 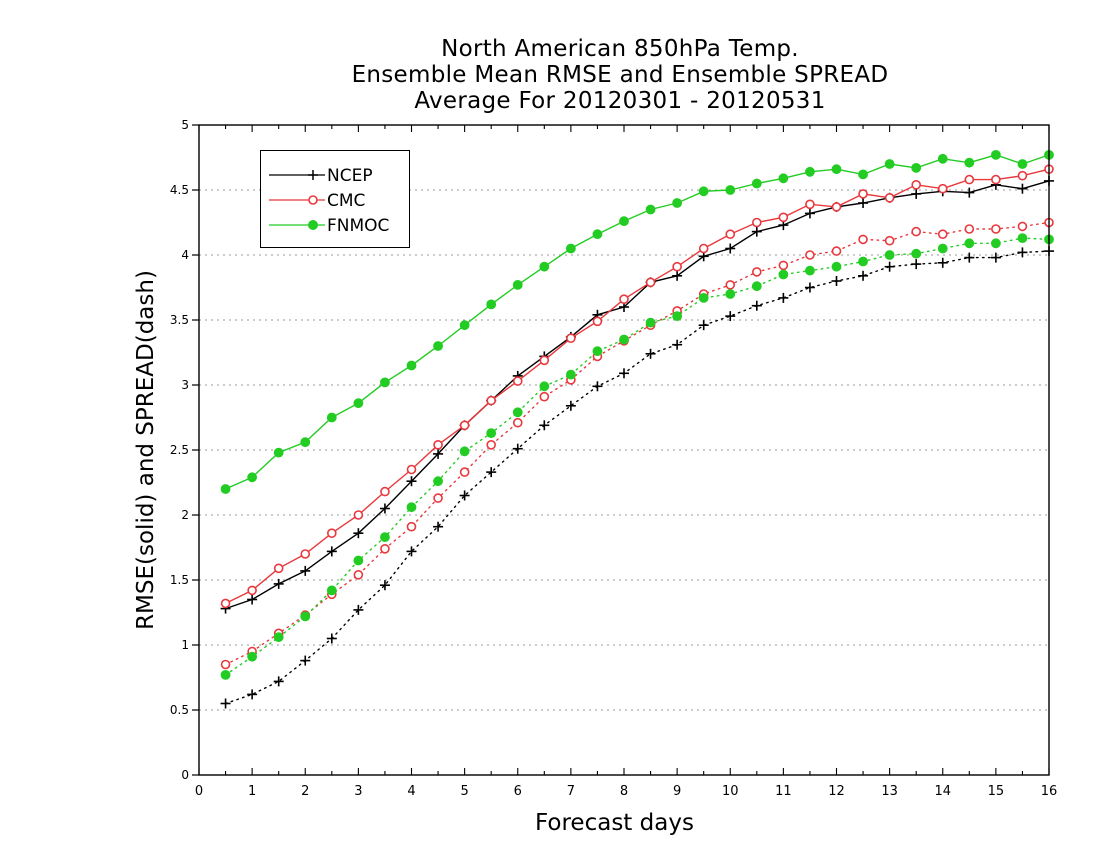 What do you see at coordinates (179, 710) in the screenshot?
I see `y-tick-label: 0.5` at bounding box center [179, 710].